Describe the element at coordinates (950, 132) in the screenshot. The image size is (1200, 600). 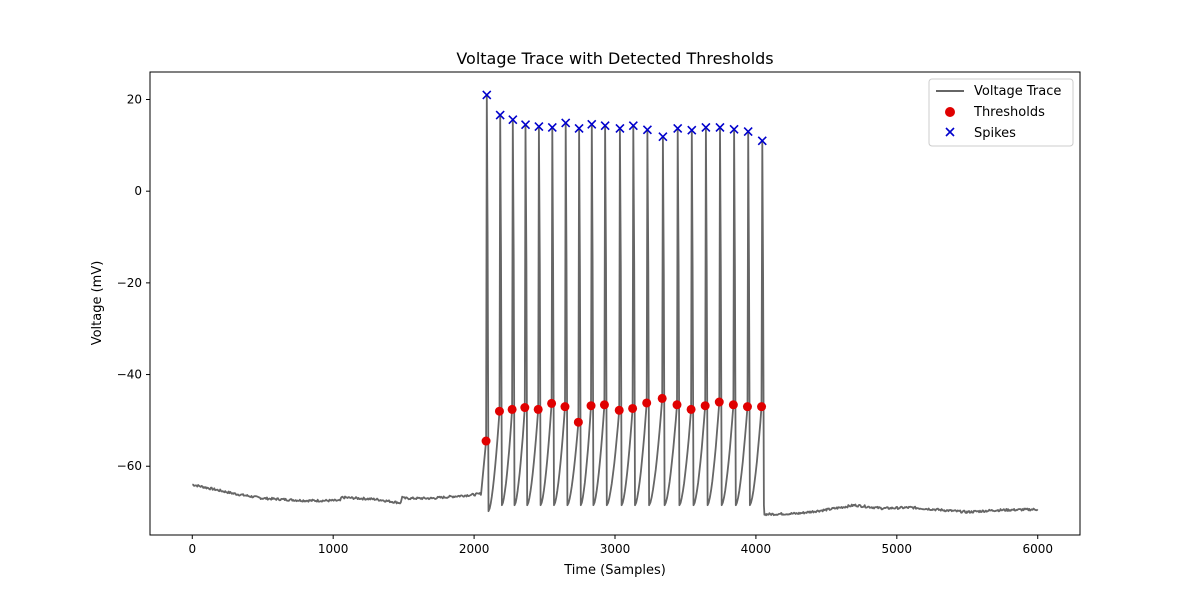
I see `legend-spike-marker` at that location.